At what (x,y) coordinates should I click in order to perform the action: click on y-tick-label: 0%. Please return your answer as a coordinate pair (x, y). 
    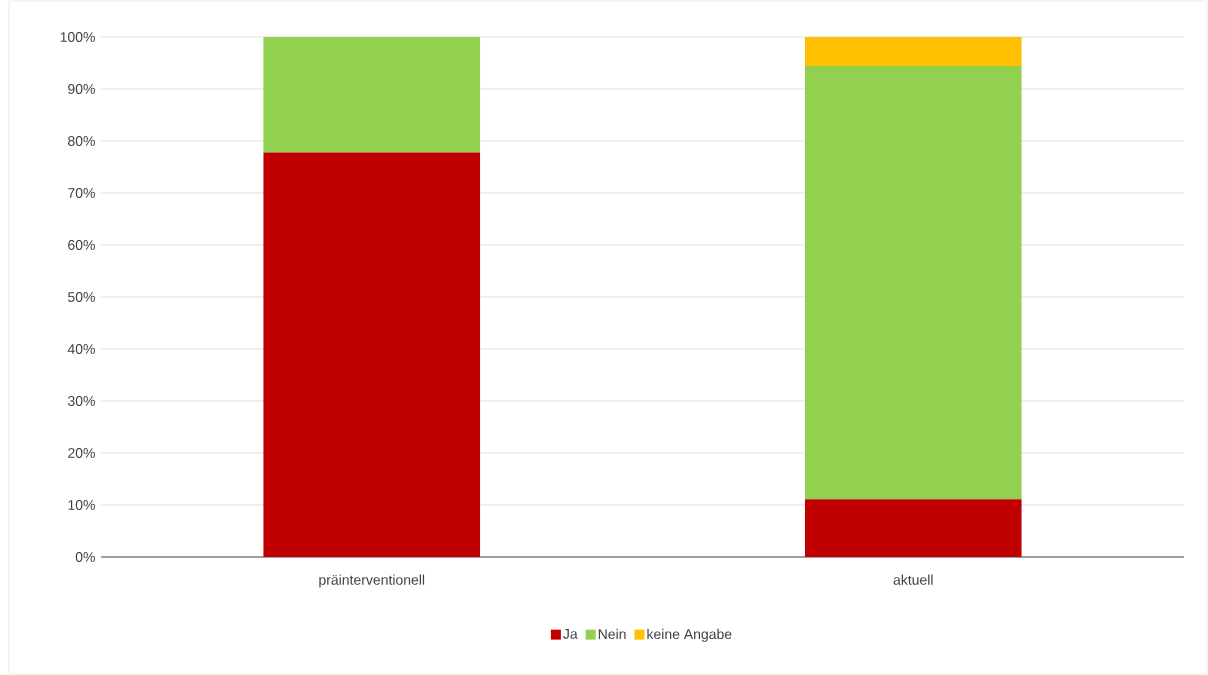
    Looking at the image, I should click on (85, 557).